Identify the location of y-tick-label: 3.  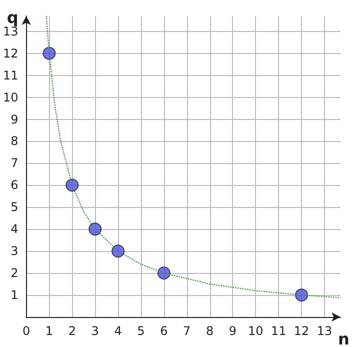
(14, 251).